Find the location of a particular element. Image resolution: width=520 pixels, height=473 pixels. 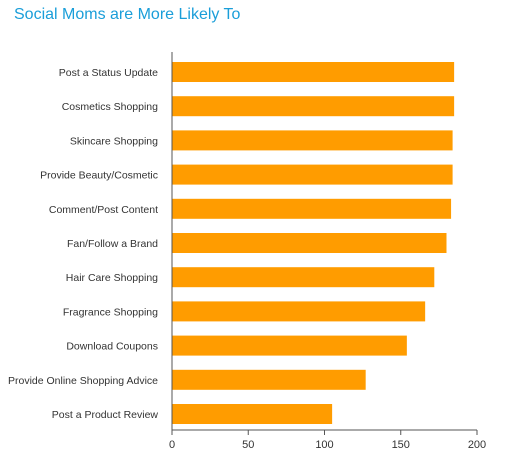

x-tick-label: 200 is located at coordinates (477, 445).